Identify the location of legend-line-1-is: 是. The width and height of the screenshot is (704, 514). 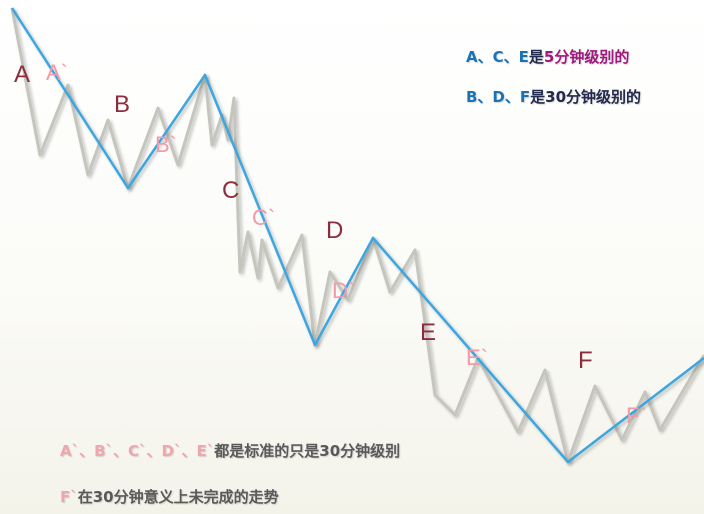
(536, 57).